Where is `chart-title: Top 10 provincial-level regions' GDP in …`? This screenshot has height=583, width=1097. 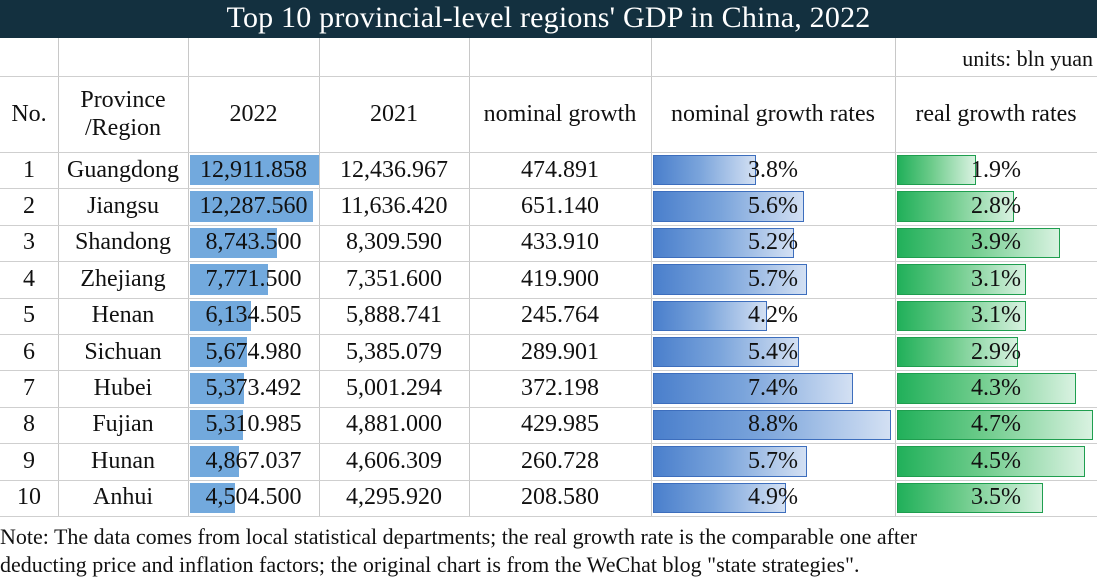
chart-title: Top 10 provincial-level regions' GDP in … is located at coordinates (548, 19).